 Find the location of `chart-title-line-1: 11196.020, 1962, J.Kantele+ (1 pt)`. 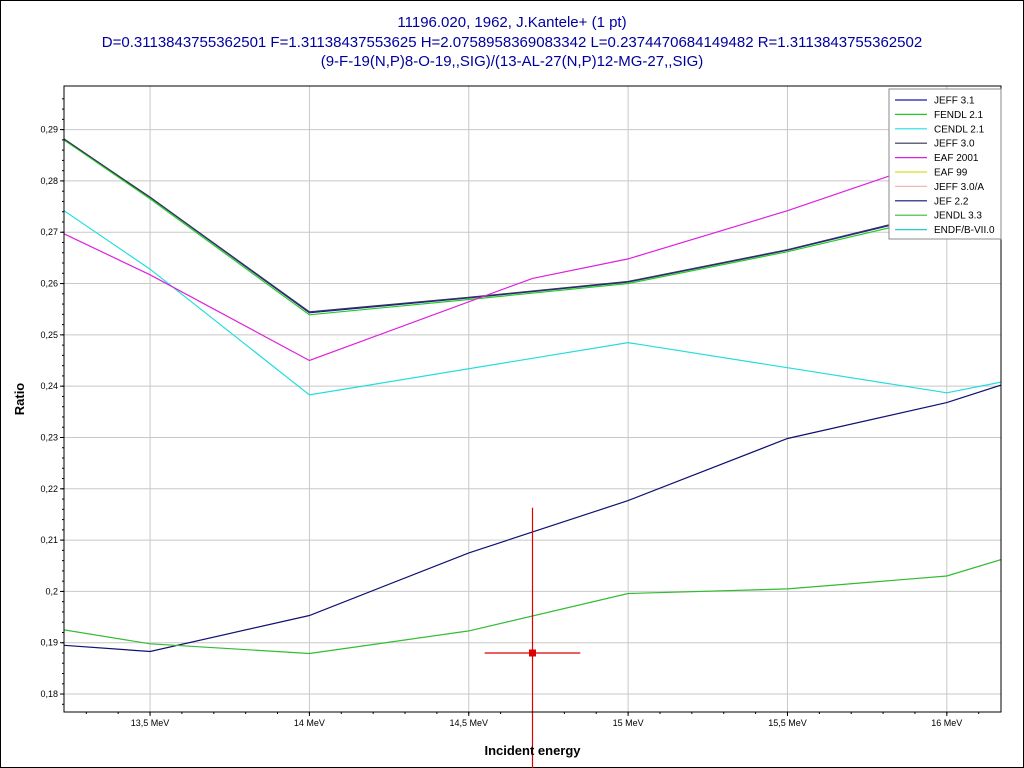

chart-title-line-1: 11196.020, 1962, J.Kantele+ (1 pt) is located at coordinates (512, 22).